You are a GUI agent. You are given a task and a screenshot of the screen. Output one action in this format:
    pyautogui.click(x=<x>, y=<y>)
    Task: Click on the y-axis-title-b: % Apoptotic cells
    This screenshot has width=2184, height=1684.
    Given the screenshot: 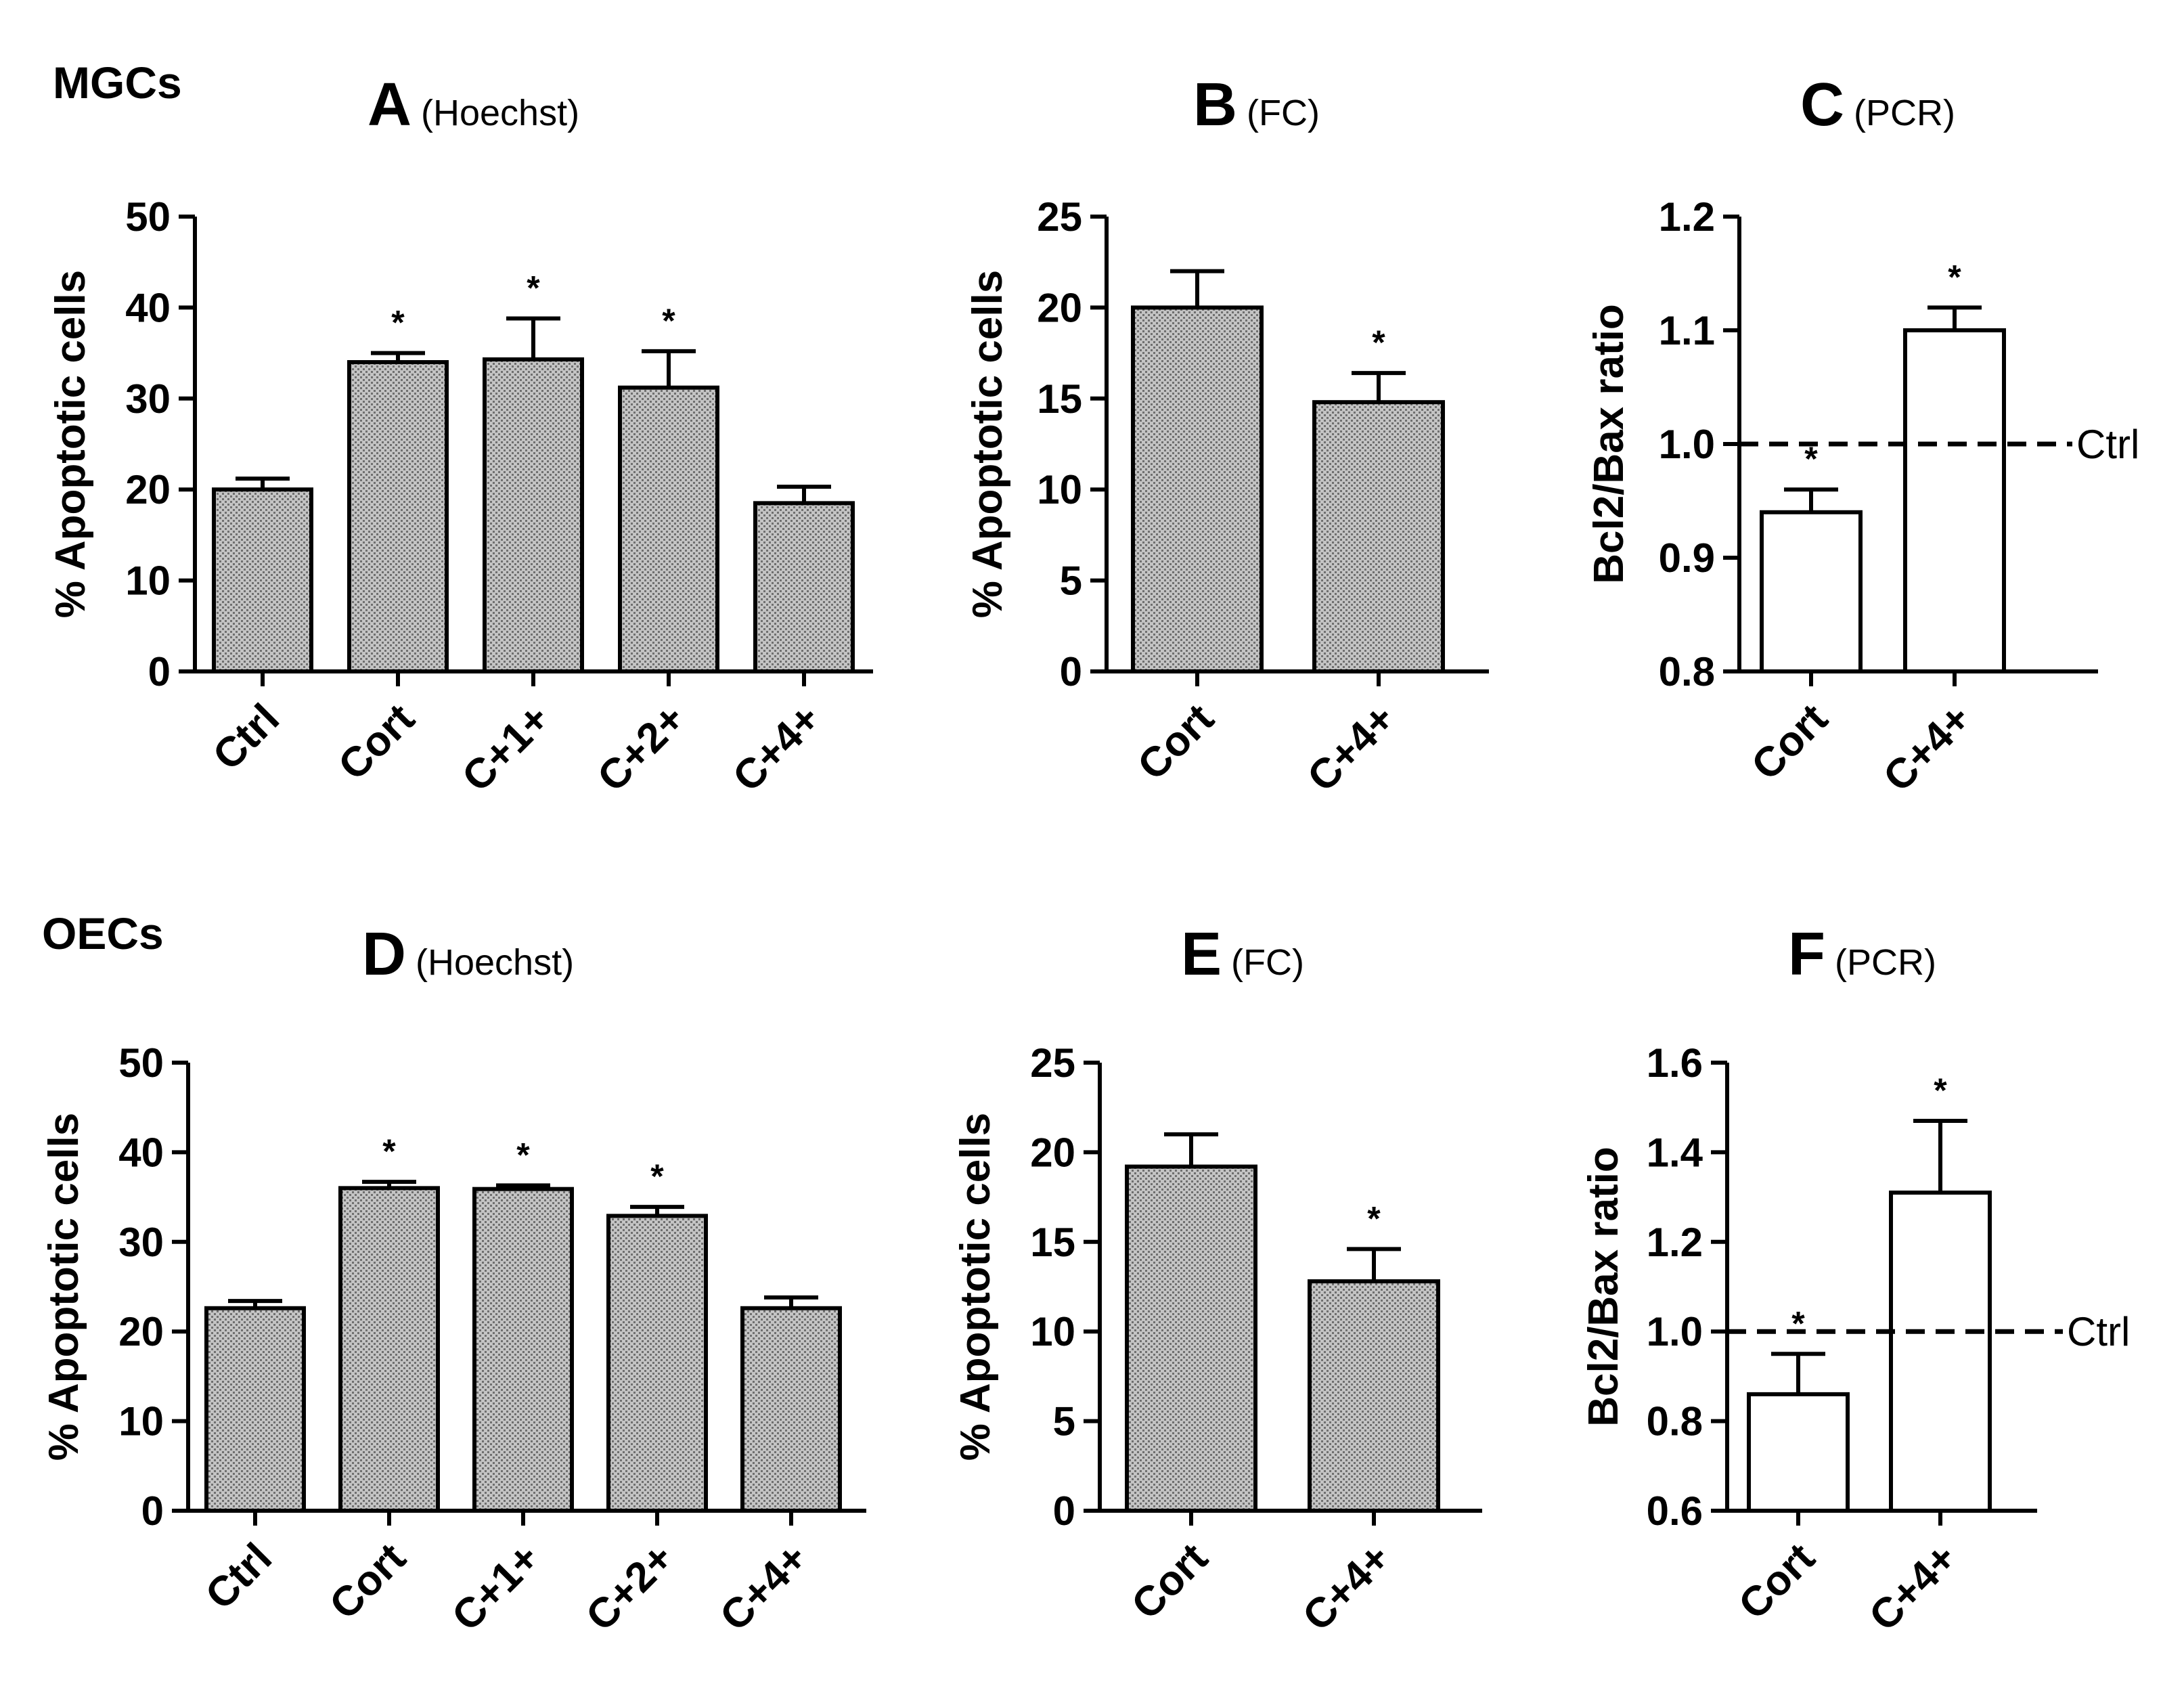 What is the action you would take?
    pyautogui.click(x=987, y=444)
    